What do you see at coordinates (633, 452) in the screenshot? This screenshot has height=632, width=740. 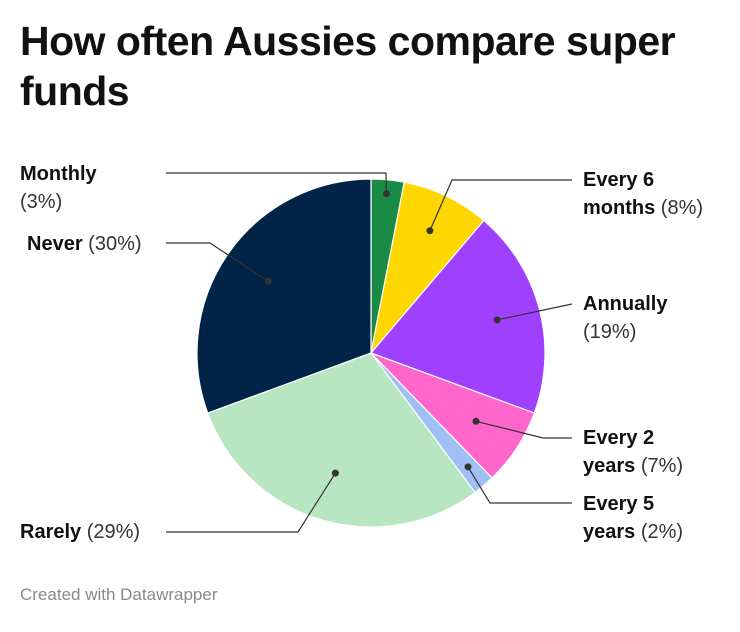 I see `label-every-2-years: Every 2 years (7%)` at bounding box center [633, 452].